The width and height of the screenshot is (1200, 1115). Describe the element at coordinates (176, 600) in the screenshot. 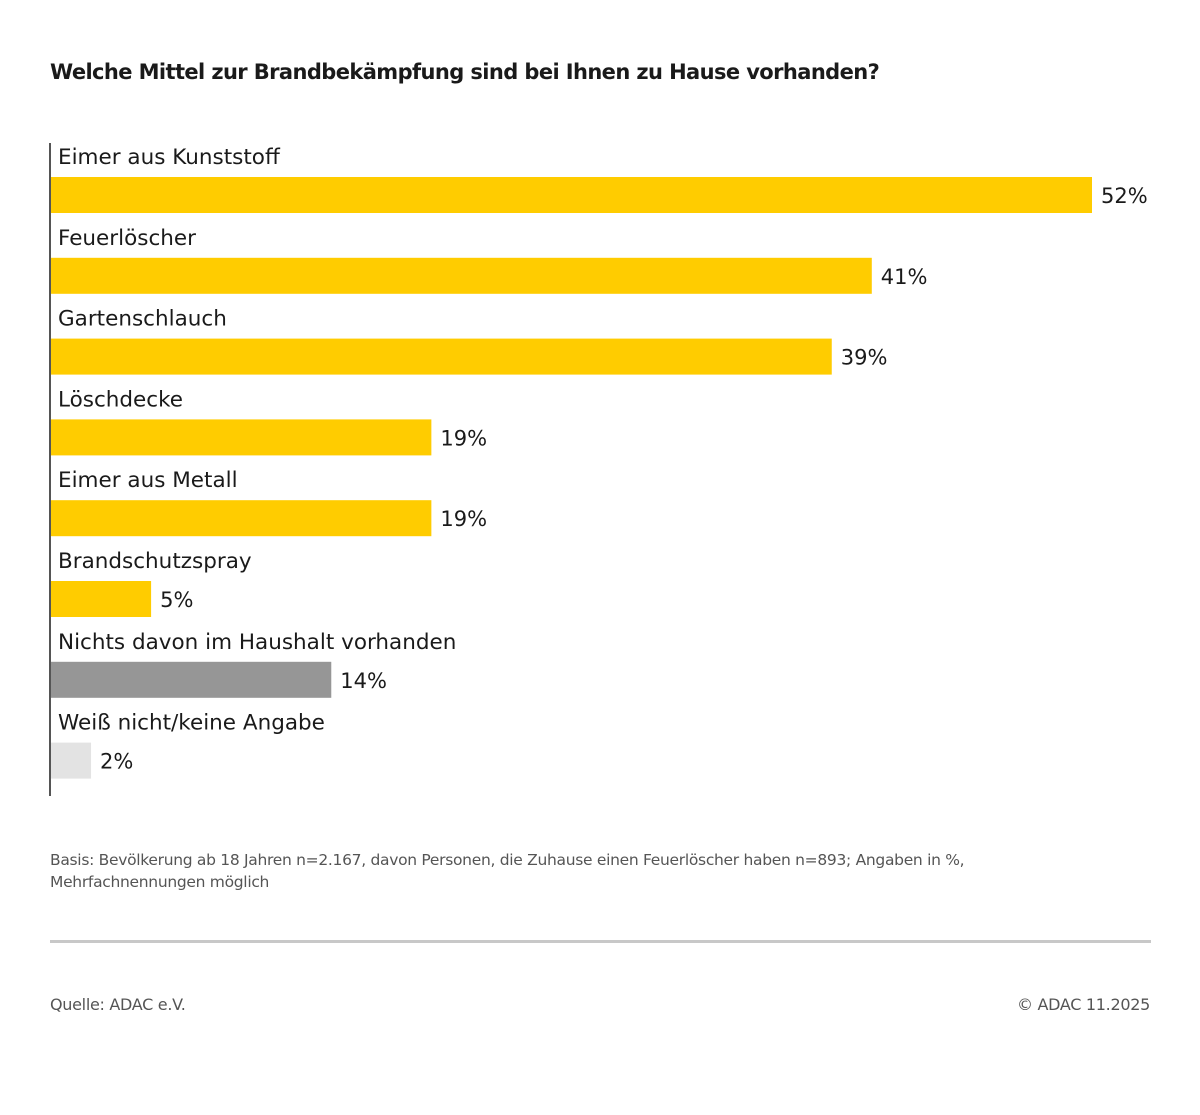

I see `value-label: 5%` at that location.